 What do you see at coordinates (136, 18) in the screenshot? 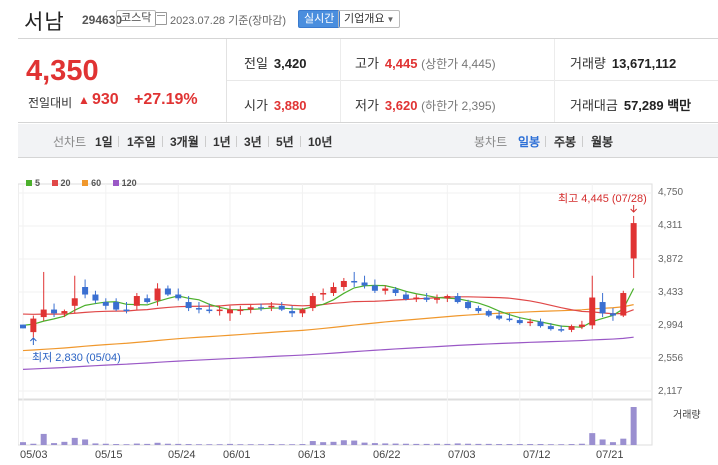
I see `market-badge: 코스닥` at bounding box center [136, 18].